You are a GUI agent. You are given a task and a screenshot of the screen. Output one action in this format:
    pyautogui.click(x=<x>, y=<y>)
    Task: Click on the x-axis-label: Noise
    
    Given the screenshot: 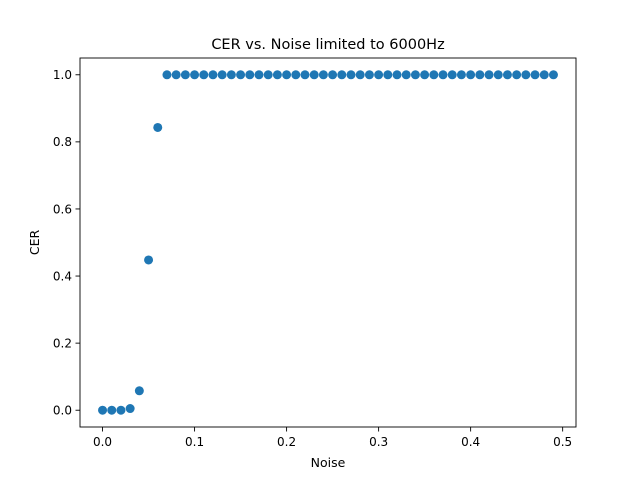 What is the action you would take?
    pyautogui.click(x=328, y=462)
    